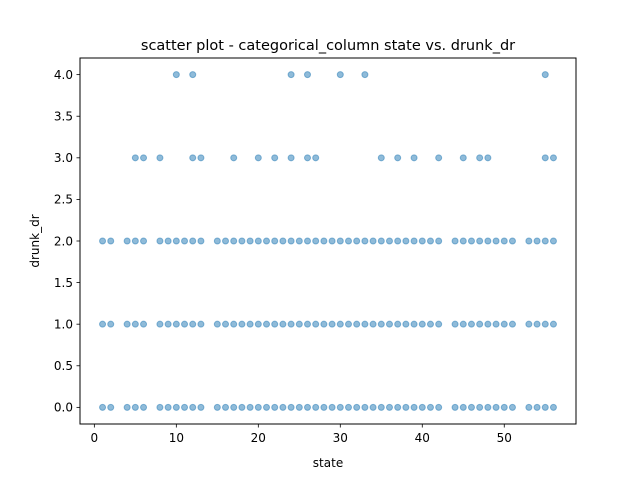  What do you see at coordinates (63, 200) in the screenshot?
I see `y-tick-label: 2.5` at bounding box center [63, 200].